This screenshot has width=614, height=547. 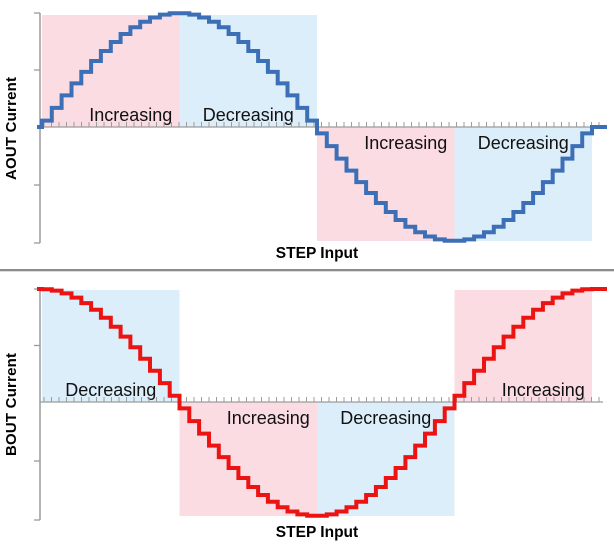 What do you see at coordinates (385, 418) in the screenshot?
I see `region-label-q3-decreasing: Decreasing` at bounding box center [385, 418].